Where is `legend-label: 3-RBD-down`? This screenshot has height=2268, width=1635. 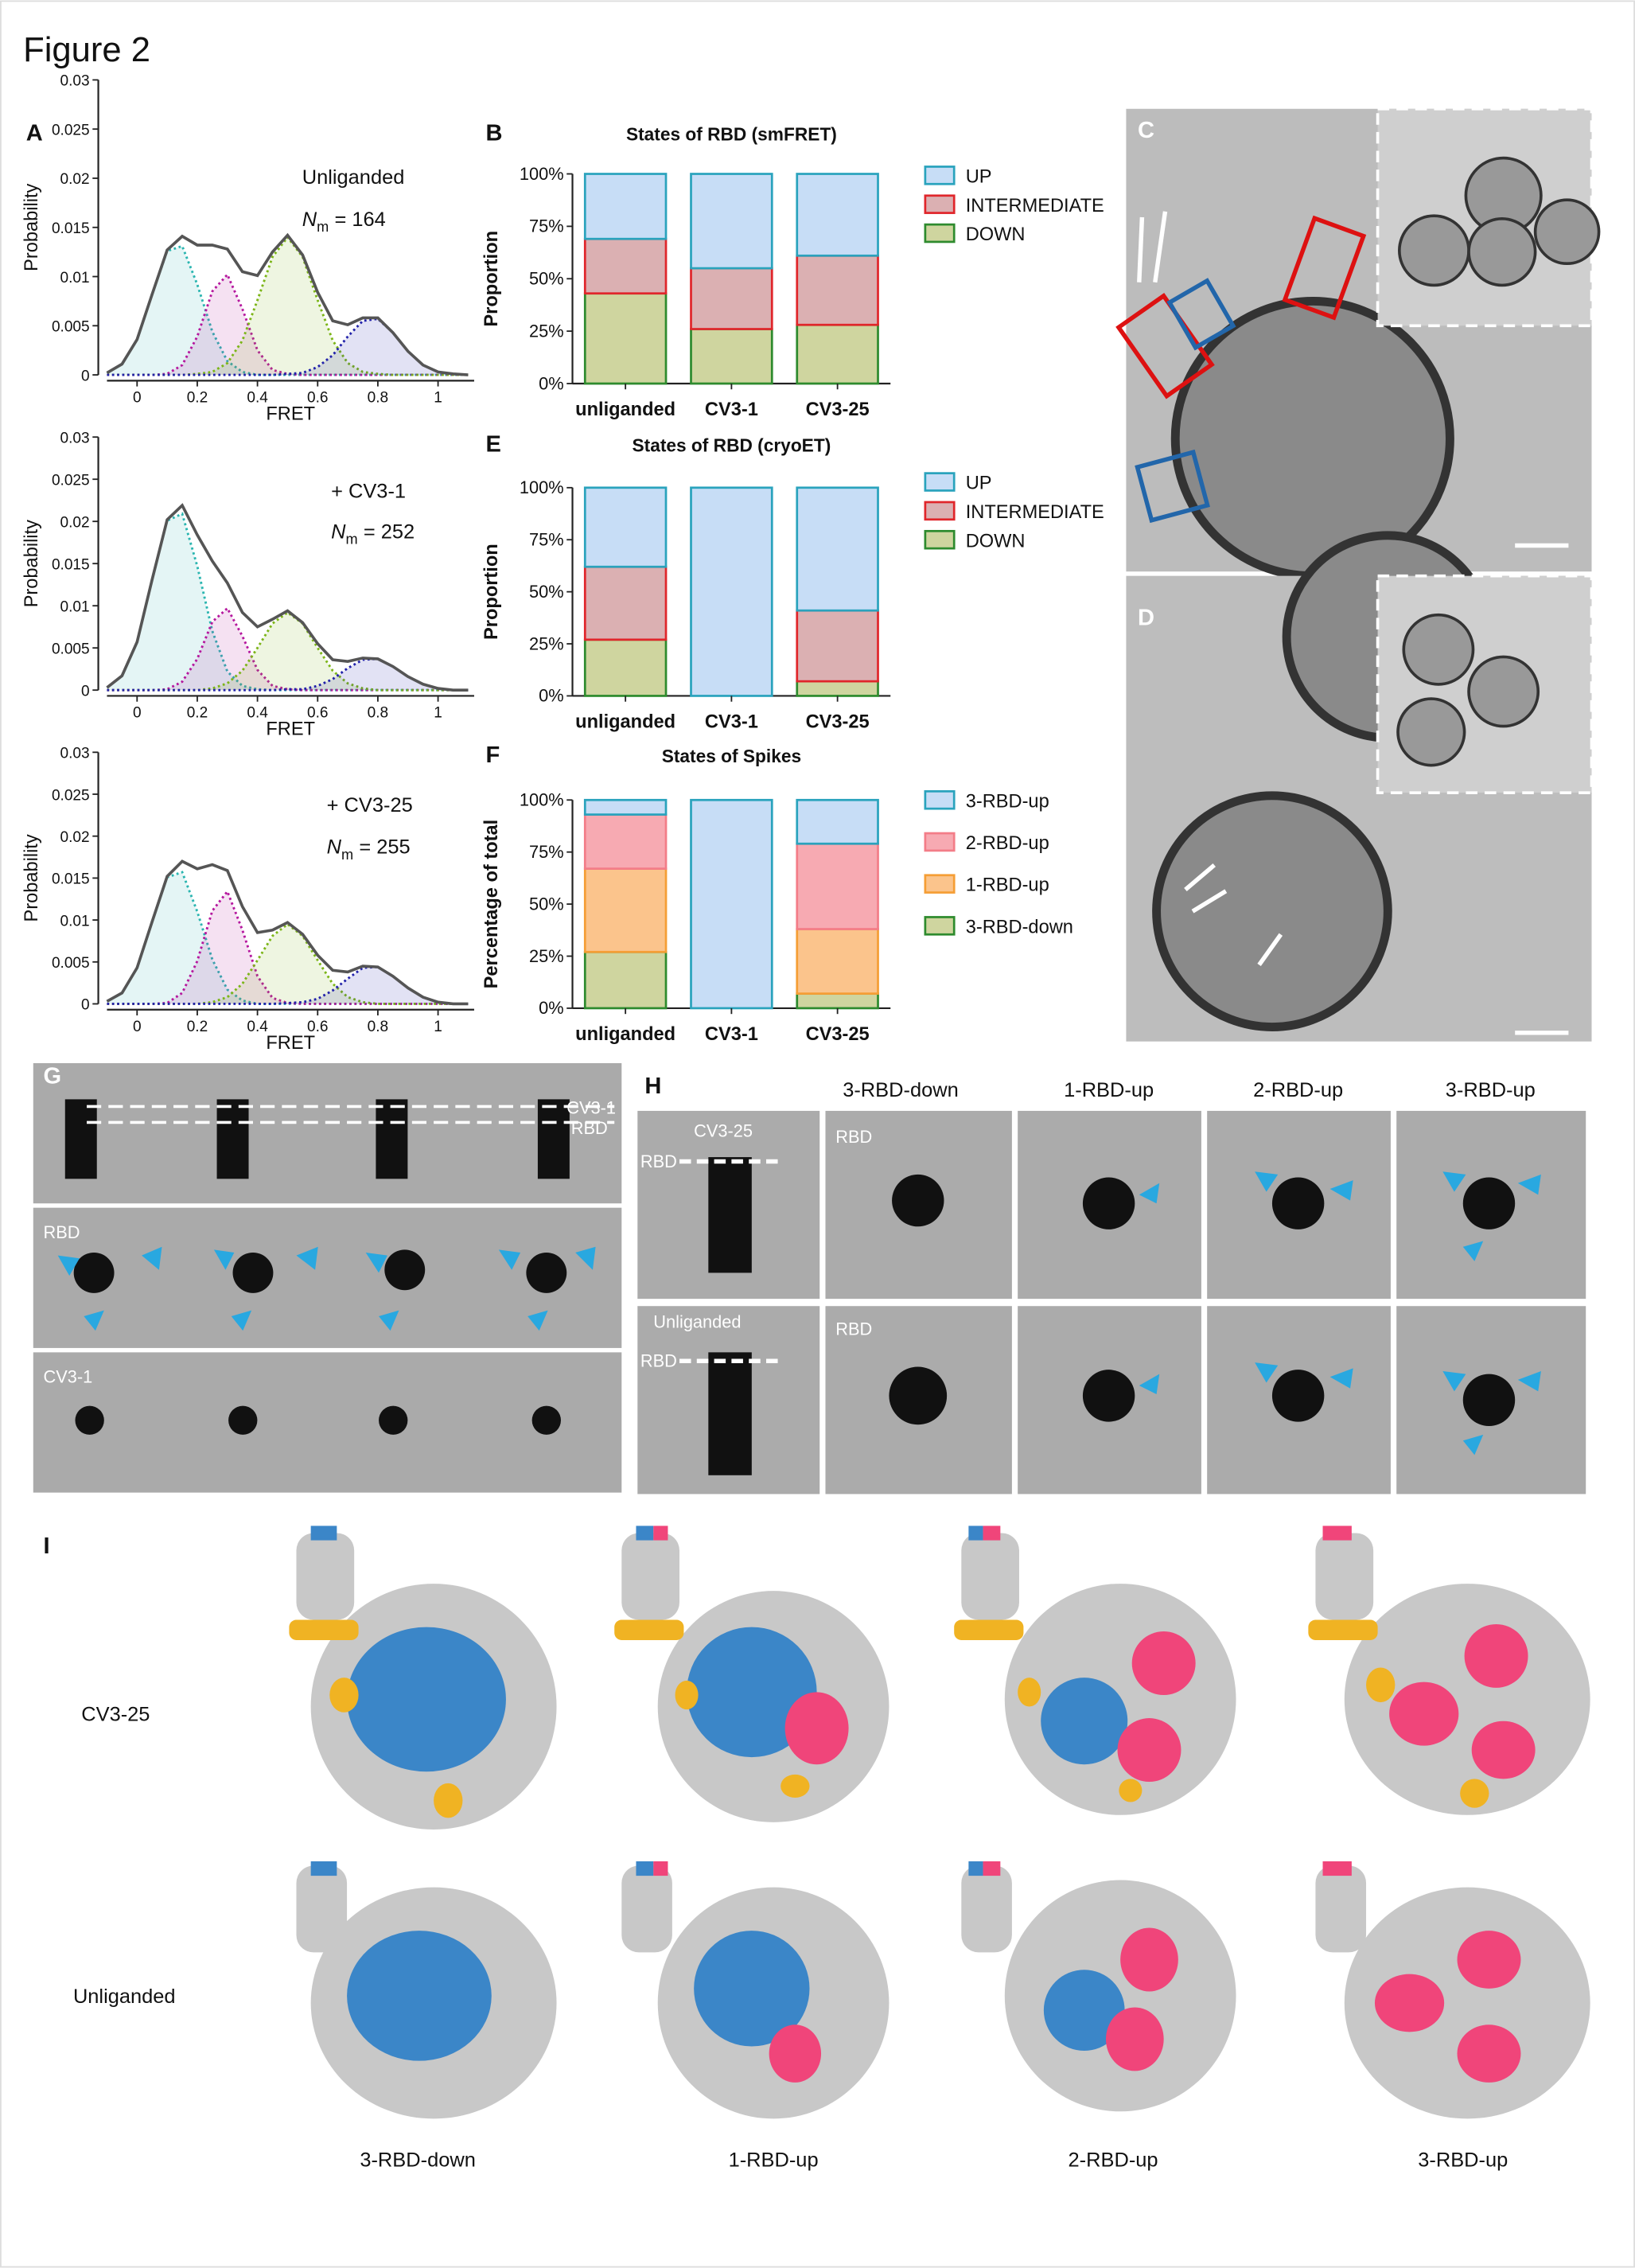
legend-label: 3-RBD-down is located at coordinates (1019, 927).